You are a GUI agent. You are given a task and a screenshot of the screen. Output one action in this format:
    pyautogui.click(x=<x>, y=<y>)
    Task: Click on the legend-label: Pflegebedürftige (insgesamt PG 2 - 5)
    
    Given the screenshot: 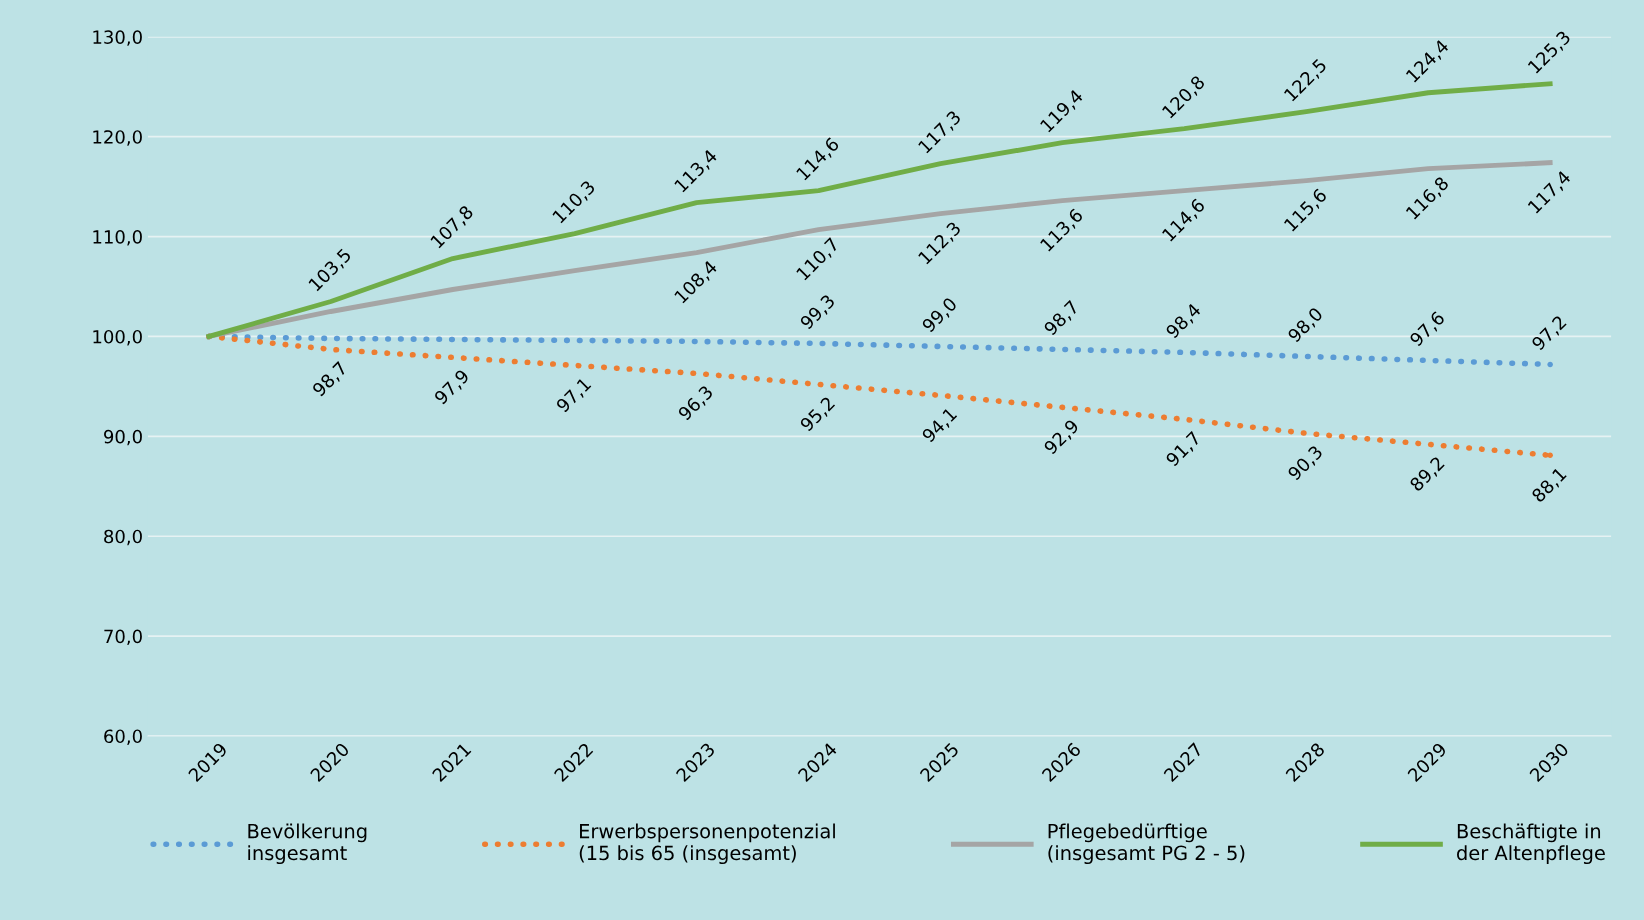 What is the action you would take?
    pyautogui.click(x=1146, y=844)
    